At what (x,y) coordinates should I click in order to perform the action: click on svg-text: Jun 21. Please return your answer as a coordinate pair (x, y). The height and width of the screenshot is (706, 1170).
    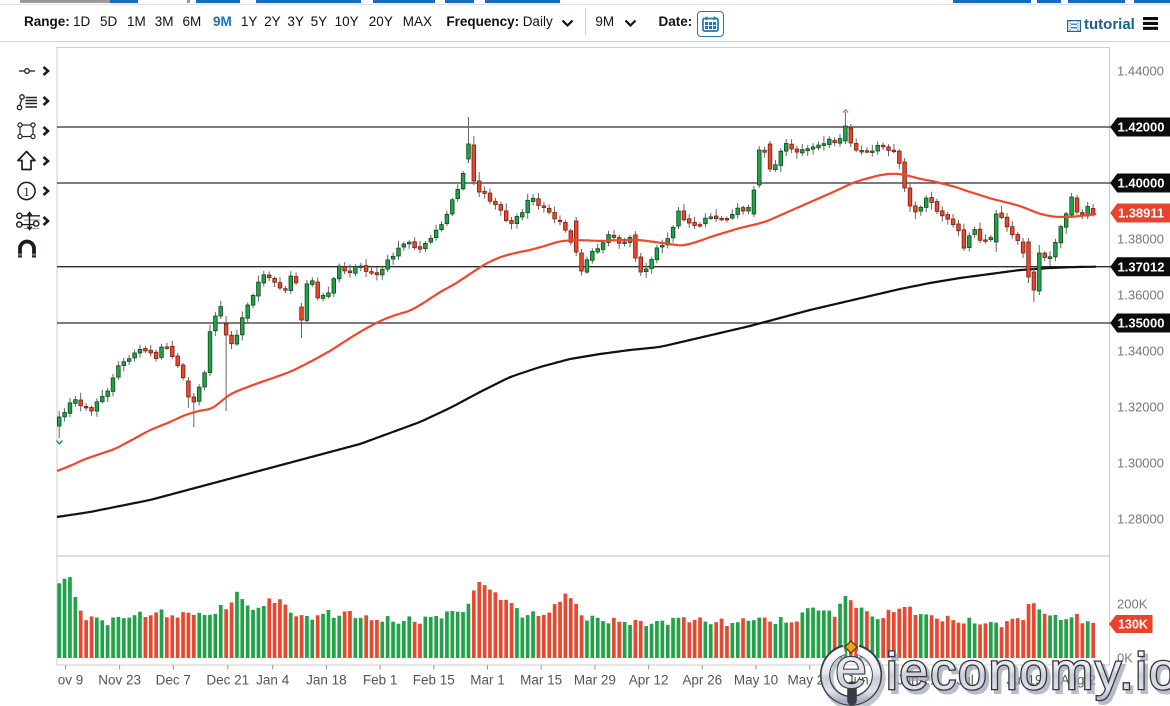
    Looking at the image, I should click on (917, 680).